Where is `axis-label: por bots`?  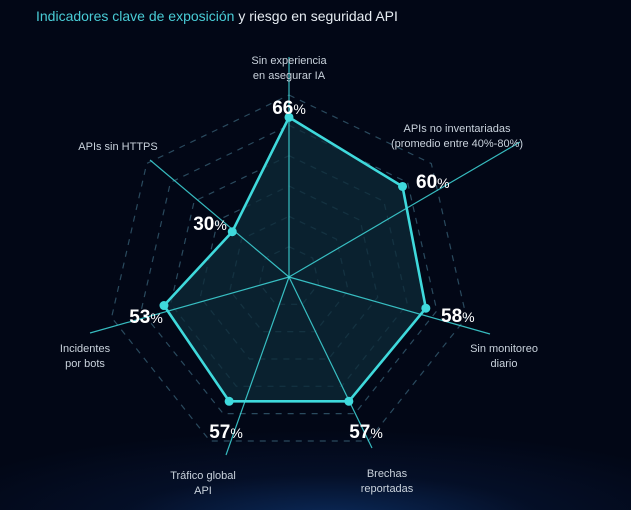 axis-label: por bots is located at coordinates (85, 364).